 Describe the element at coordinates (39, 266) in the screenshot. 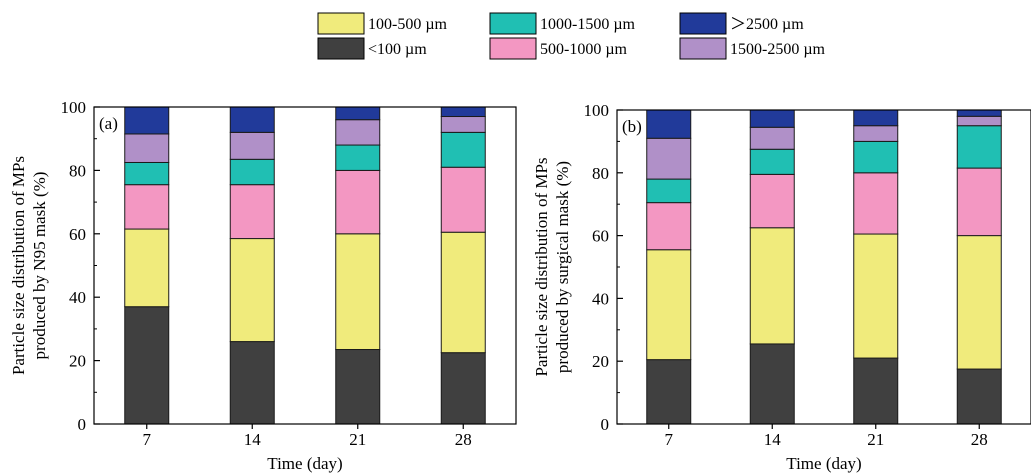

I see `y-axis-label-line: produced by N95 mask (%)` at that location.